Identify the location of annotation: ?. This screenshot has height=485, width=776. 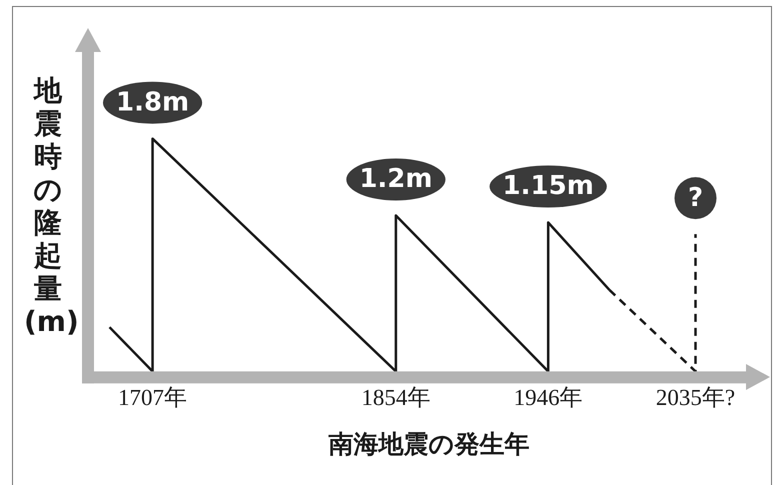
(696, 197).